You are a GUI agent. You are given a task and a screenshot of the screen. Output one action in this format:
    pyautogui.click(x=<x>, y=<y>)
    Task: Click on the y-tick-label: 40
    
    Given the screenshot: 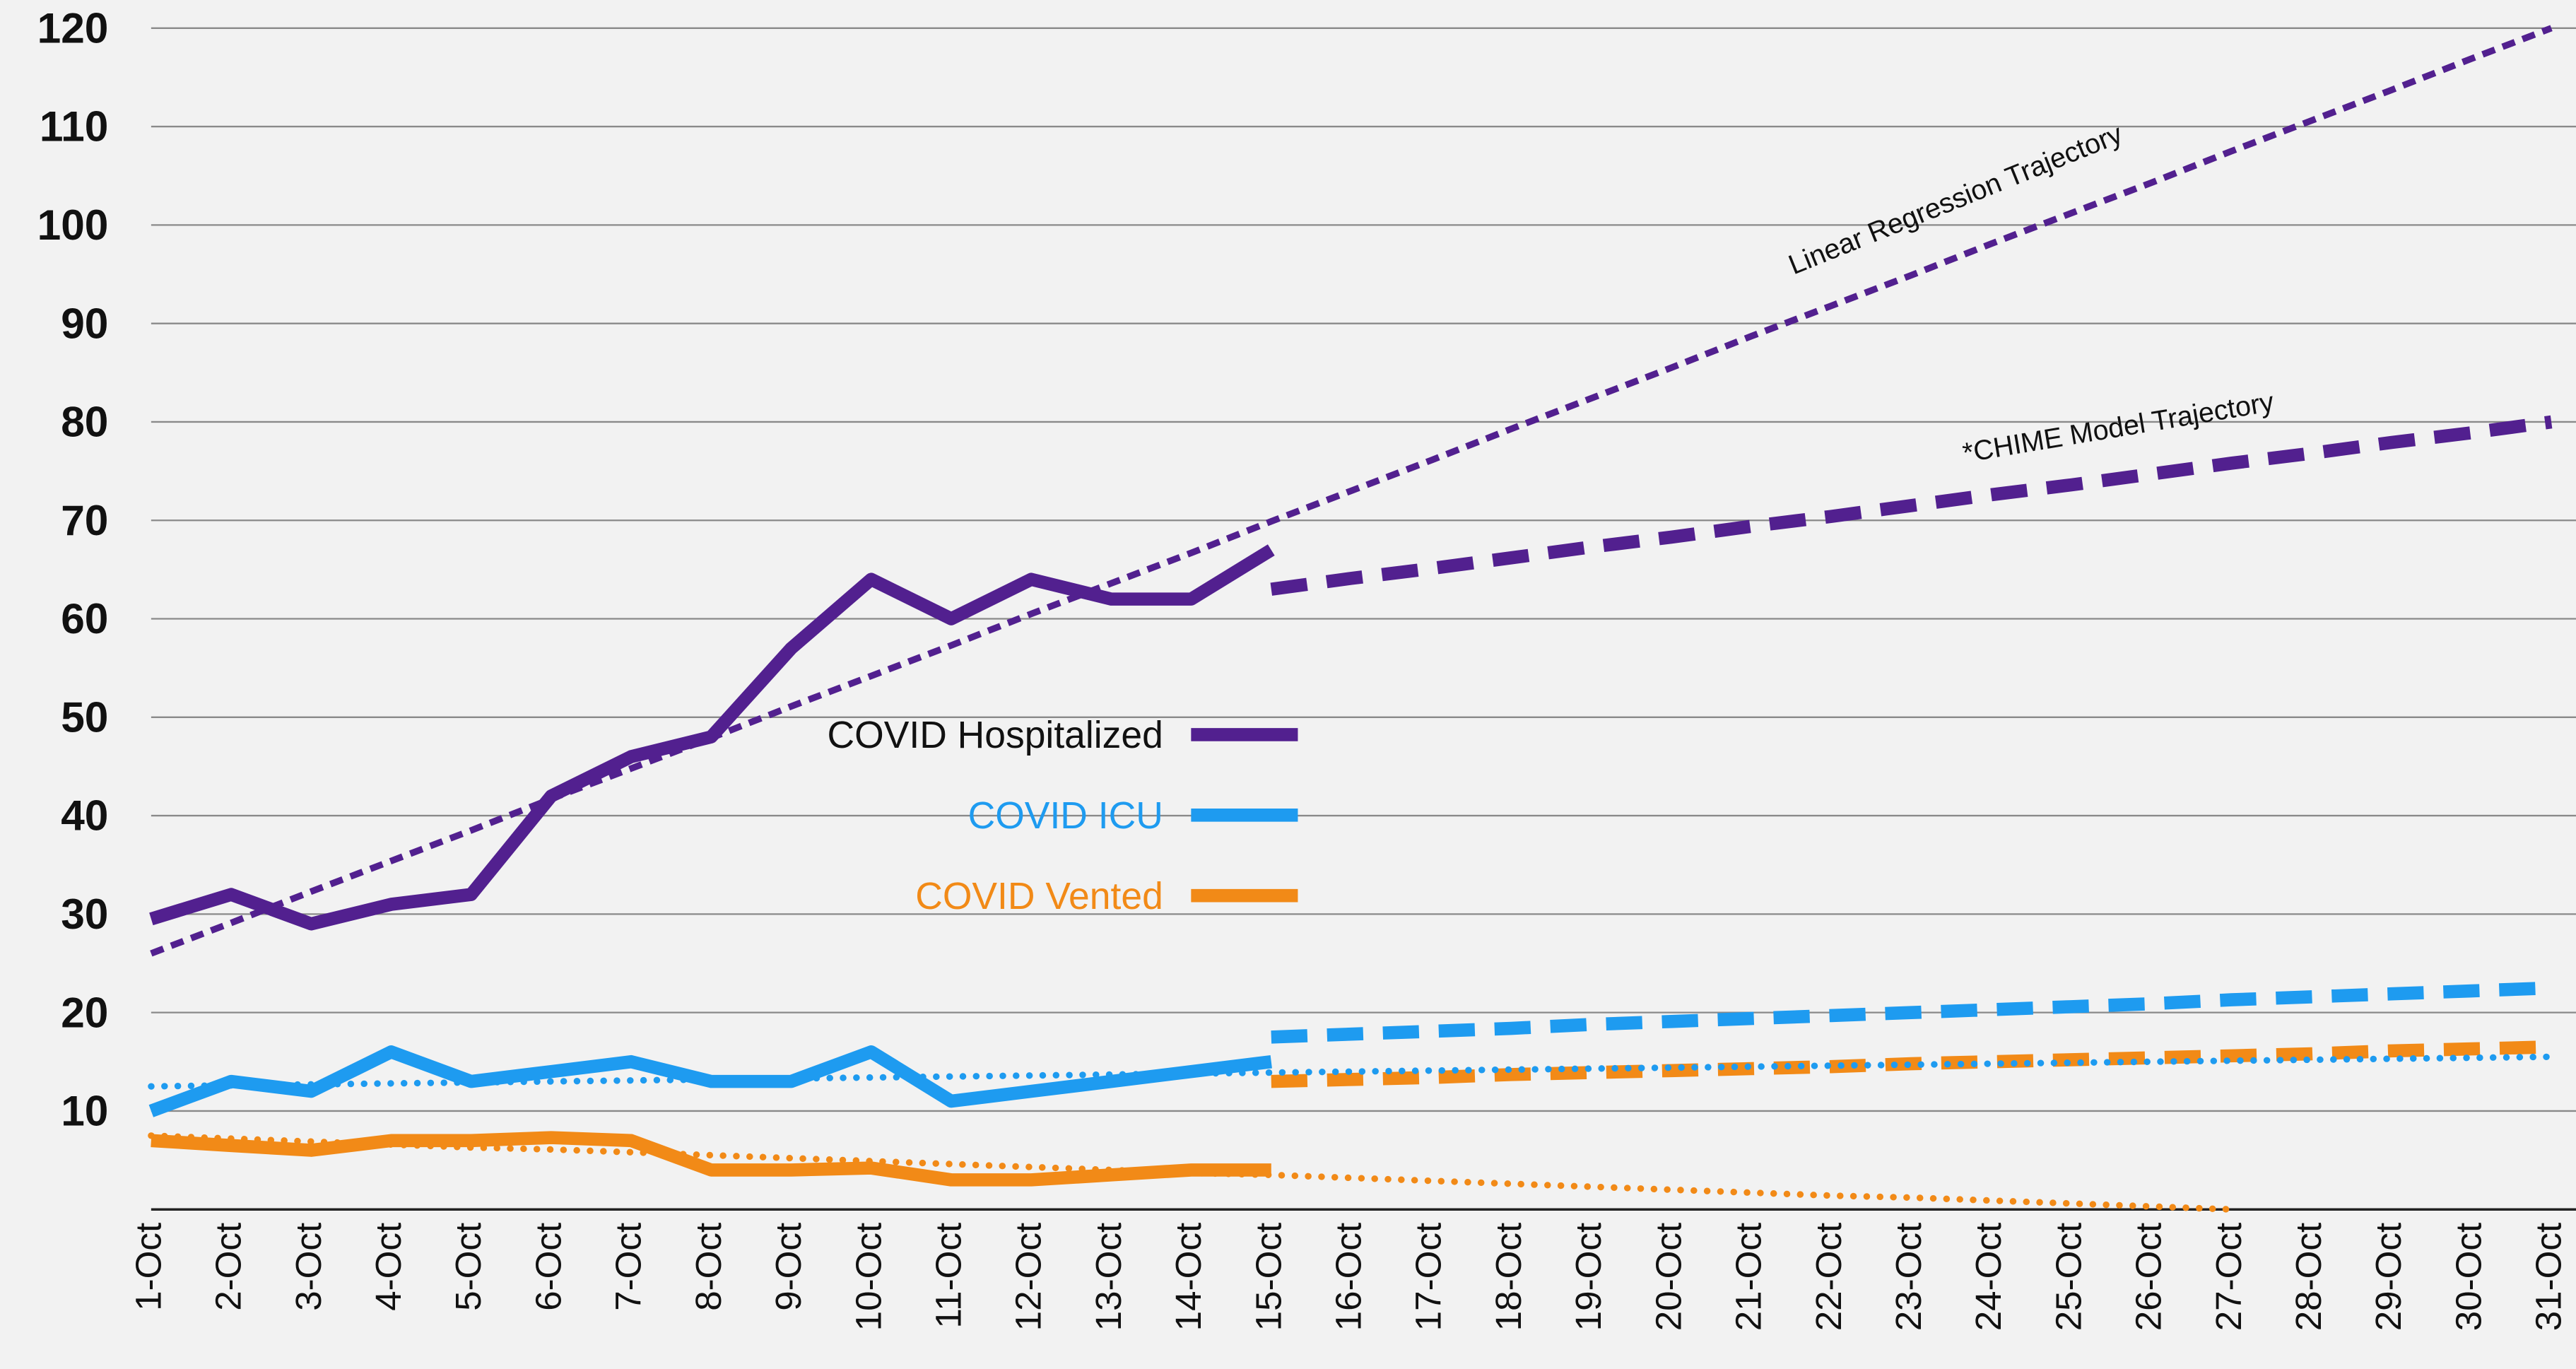 What is the action you would take?
    pyautogui.click(x=84, y=816)
    